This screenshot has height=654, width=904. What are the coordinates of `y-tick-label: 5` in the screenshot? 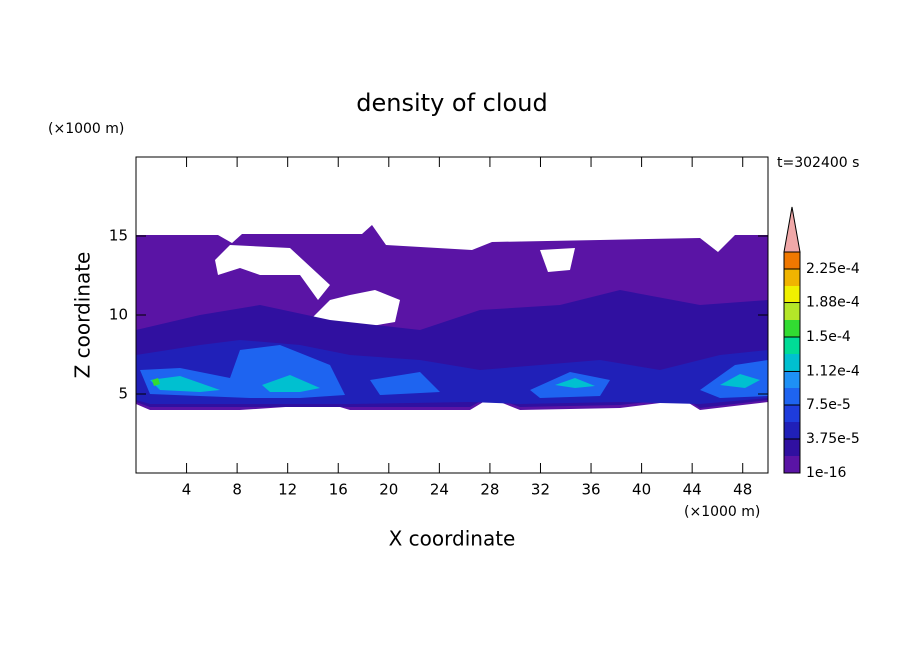 It's located at (123, 394).